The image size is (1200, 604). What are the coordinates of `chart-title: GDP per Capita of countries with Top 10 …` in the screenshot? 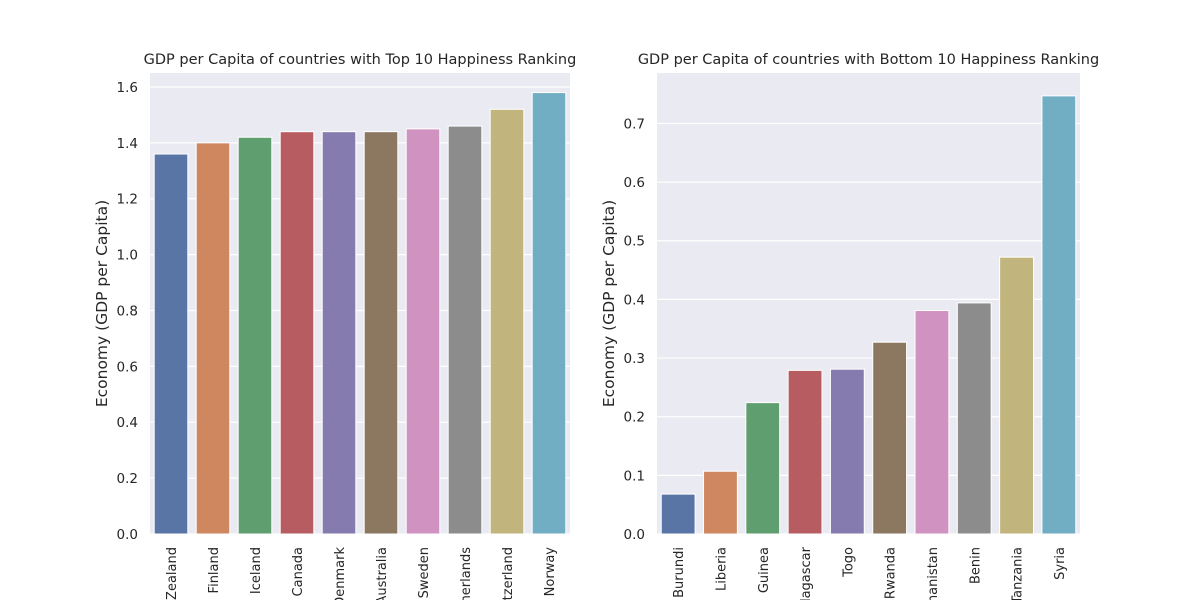 It's located at (360, 60).